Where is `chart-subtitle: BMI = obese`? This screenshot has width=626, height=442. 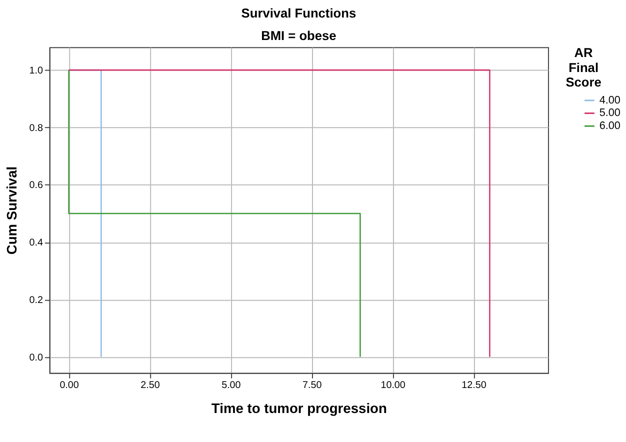
chart-subtitle: BMI = obese is located at coordinates (298, 36).